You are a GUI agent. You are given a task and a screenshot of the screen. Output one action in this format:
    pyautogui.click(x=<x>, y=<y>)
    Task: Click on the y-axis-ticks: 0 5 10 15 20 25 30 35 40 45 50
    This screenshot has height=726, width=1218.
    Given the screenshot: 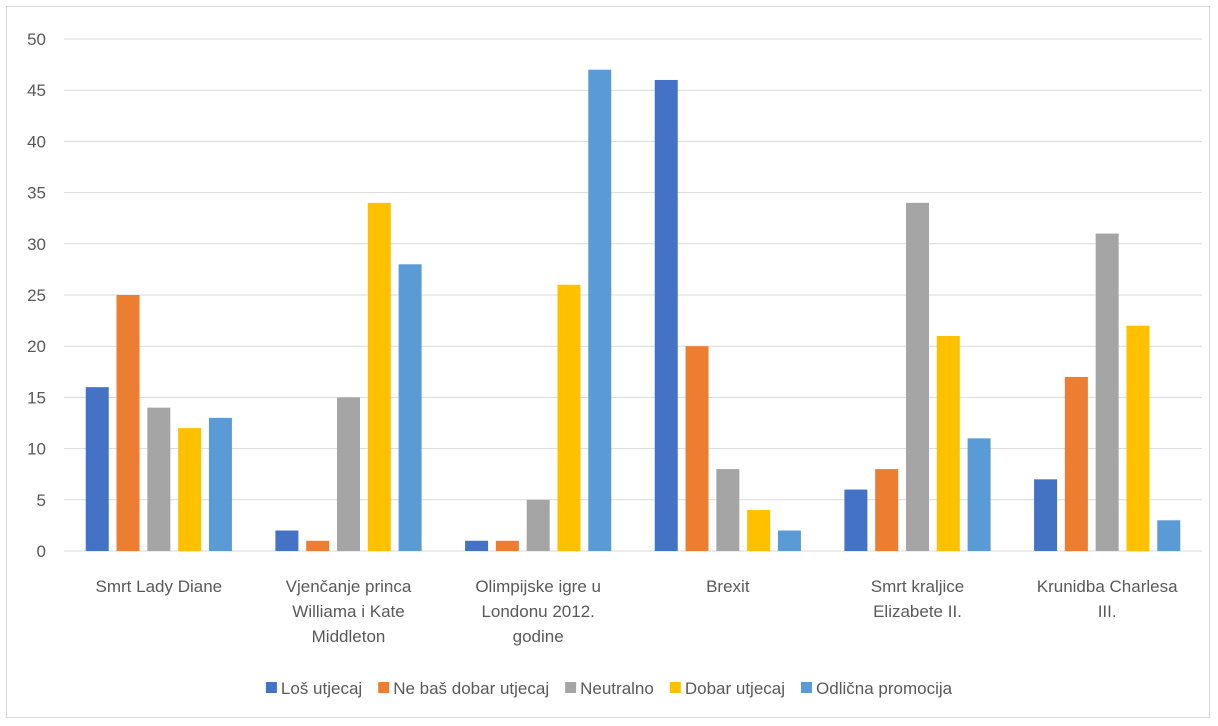 What is the action you would take?
    pyautogui.click(x=36, y=295)
    